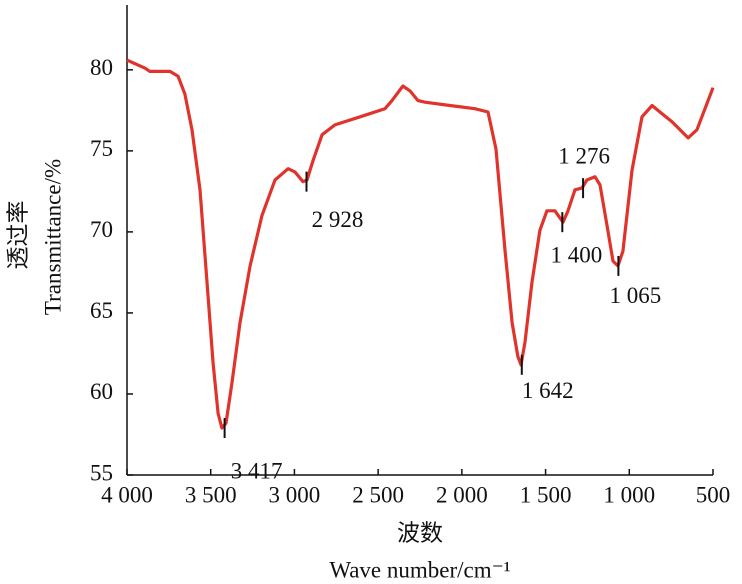  I want to click on x-axis-label: Wave number/cm⁻¹, so click(419, 569).